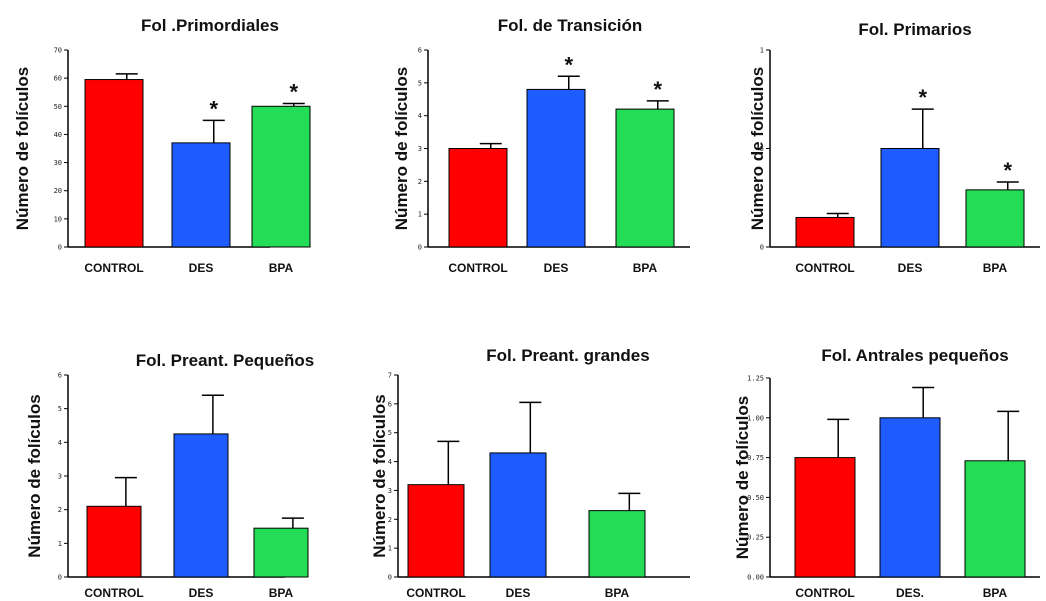 The image size is (1046, 601). What do you see at coordinates (645, 178) in the screenshot?
I see `panel-2-bar-bpa` at bounding box center [645, 178].